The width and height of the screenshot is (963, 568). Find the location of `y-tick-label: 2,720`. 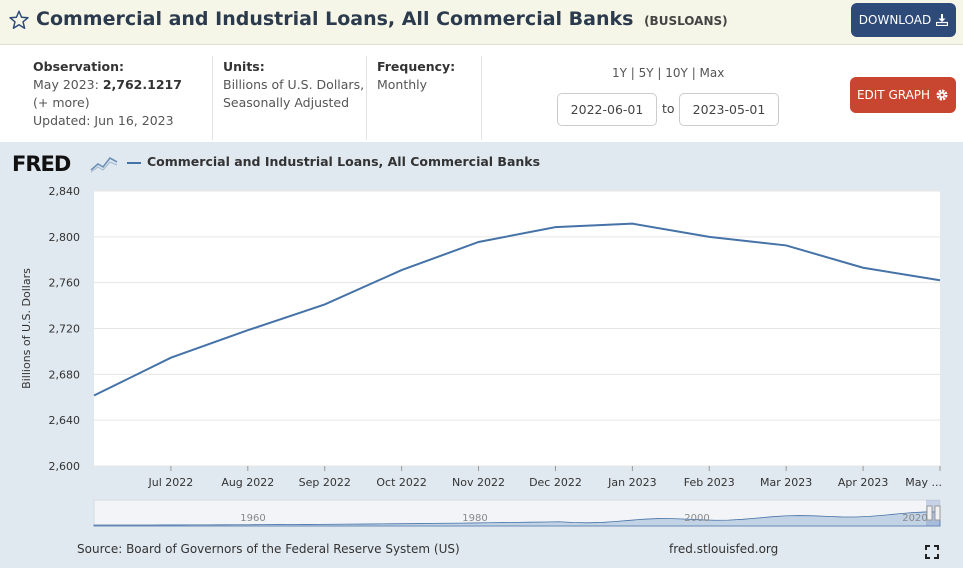

y-tick-label: 2,720 is located at coordinates (65, 329).